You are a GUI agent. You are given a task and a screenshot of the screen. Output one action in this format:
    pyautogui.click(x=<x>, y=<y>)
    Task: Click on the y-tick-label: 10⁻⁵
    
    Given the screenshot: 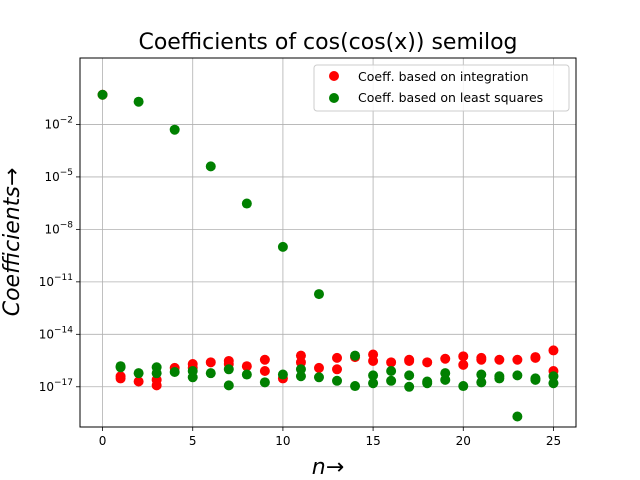 What is the action you would take?
    pyautogui.click(x=58, y=176)
    